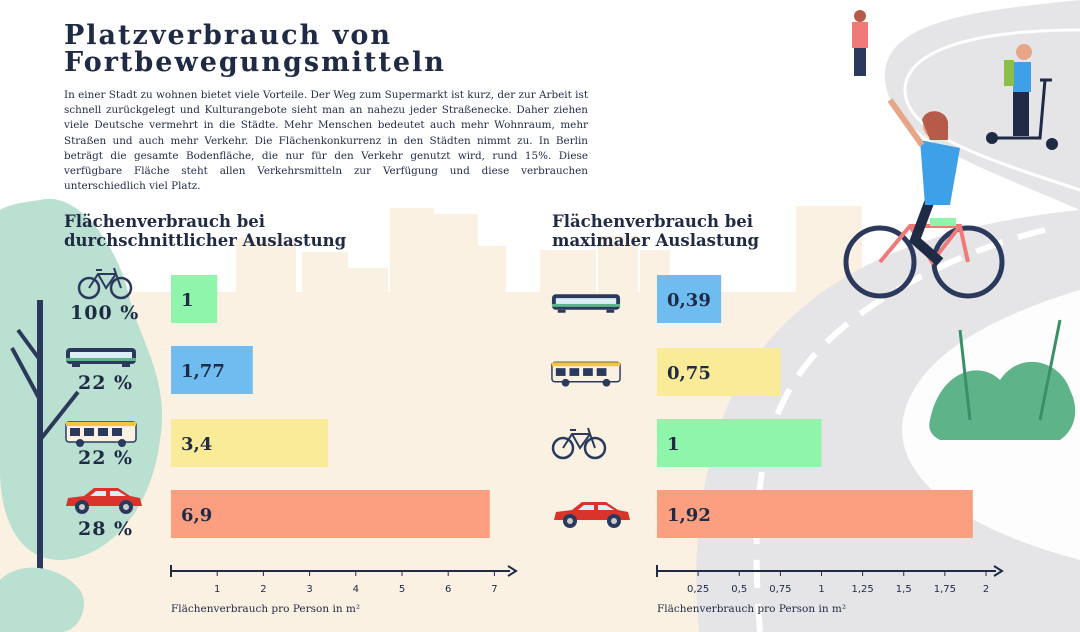 This screenshot has height=632, width=1080. What do you see at coordinates (689, 373) in the screenshot?
I see `data-label: 0,75` at bounding box center [689, 373].